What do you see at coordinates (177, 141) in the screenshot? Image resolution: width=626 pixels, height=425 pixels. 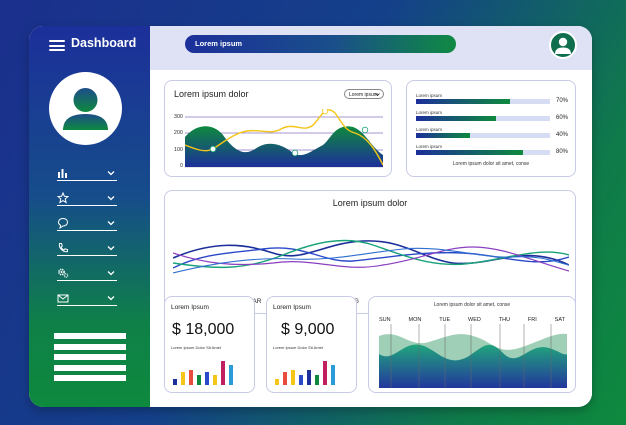 I see `y-axis-labels: 300 200 100 0` at bounding box center [177, 141].